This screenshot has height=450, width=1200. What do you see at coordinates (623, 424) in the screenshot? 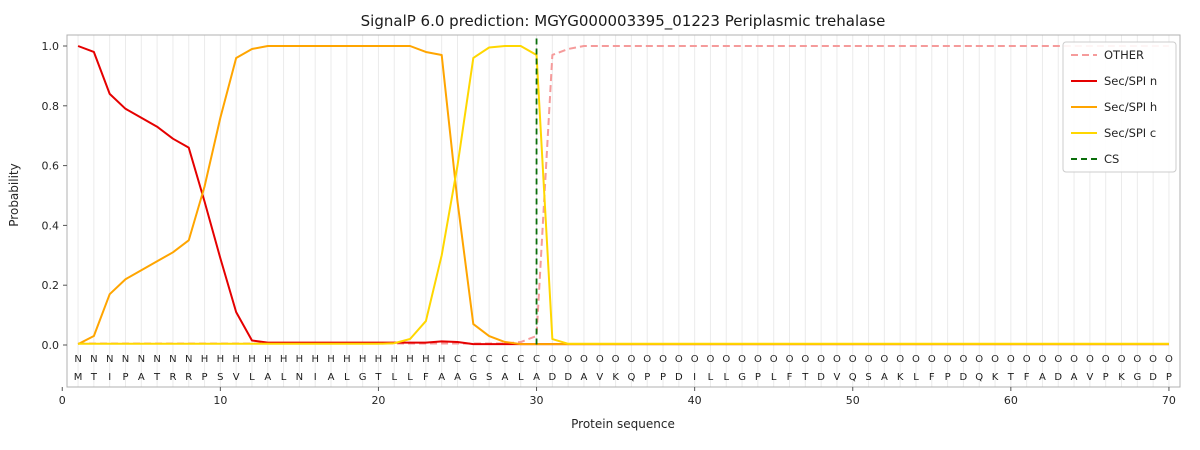
I see `x-axis-label: Protein sequence` at bounding box center [623, 424].